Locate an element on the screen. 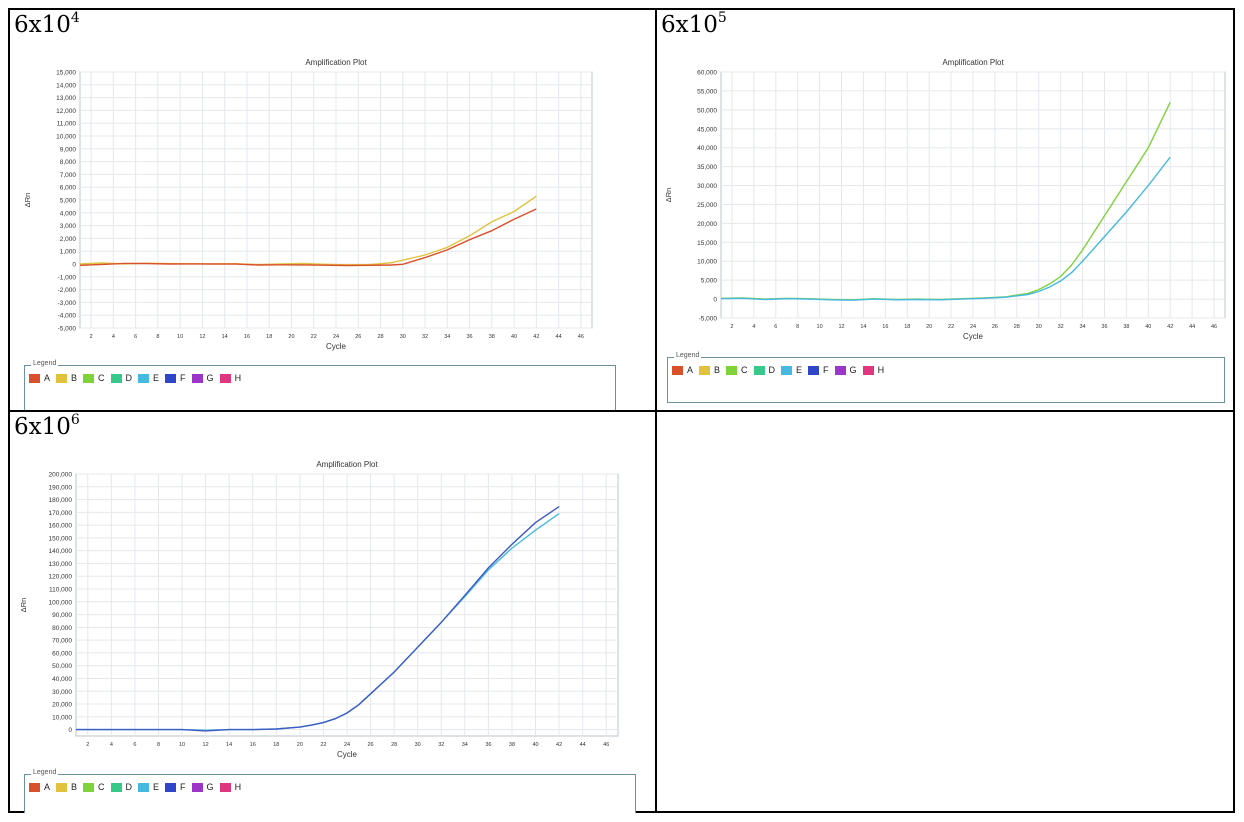 This screenshot has height=822, width=1244. y-tick-label: 8,000 is located at coordinates (68, 162).